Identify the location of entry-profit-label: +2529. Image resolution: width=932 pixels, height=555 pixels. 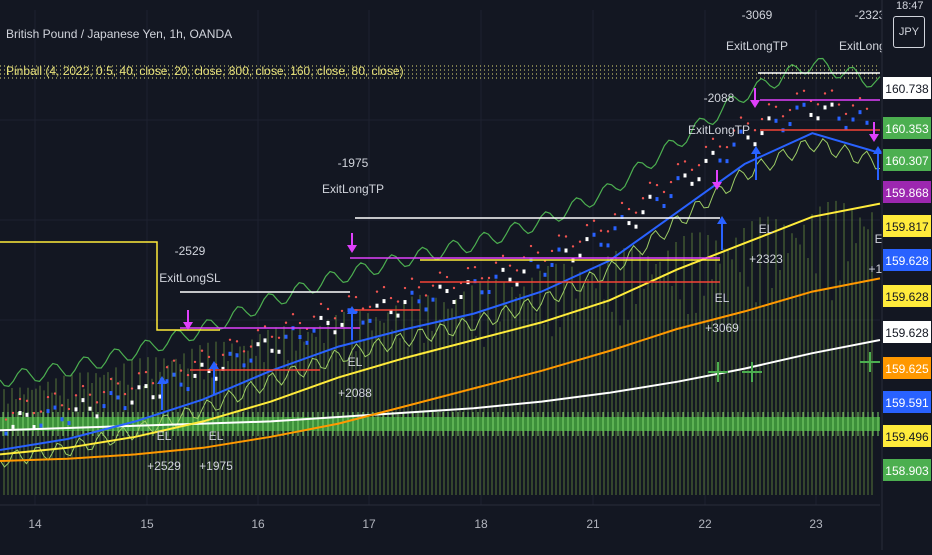
(164, 466).